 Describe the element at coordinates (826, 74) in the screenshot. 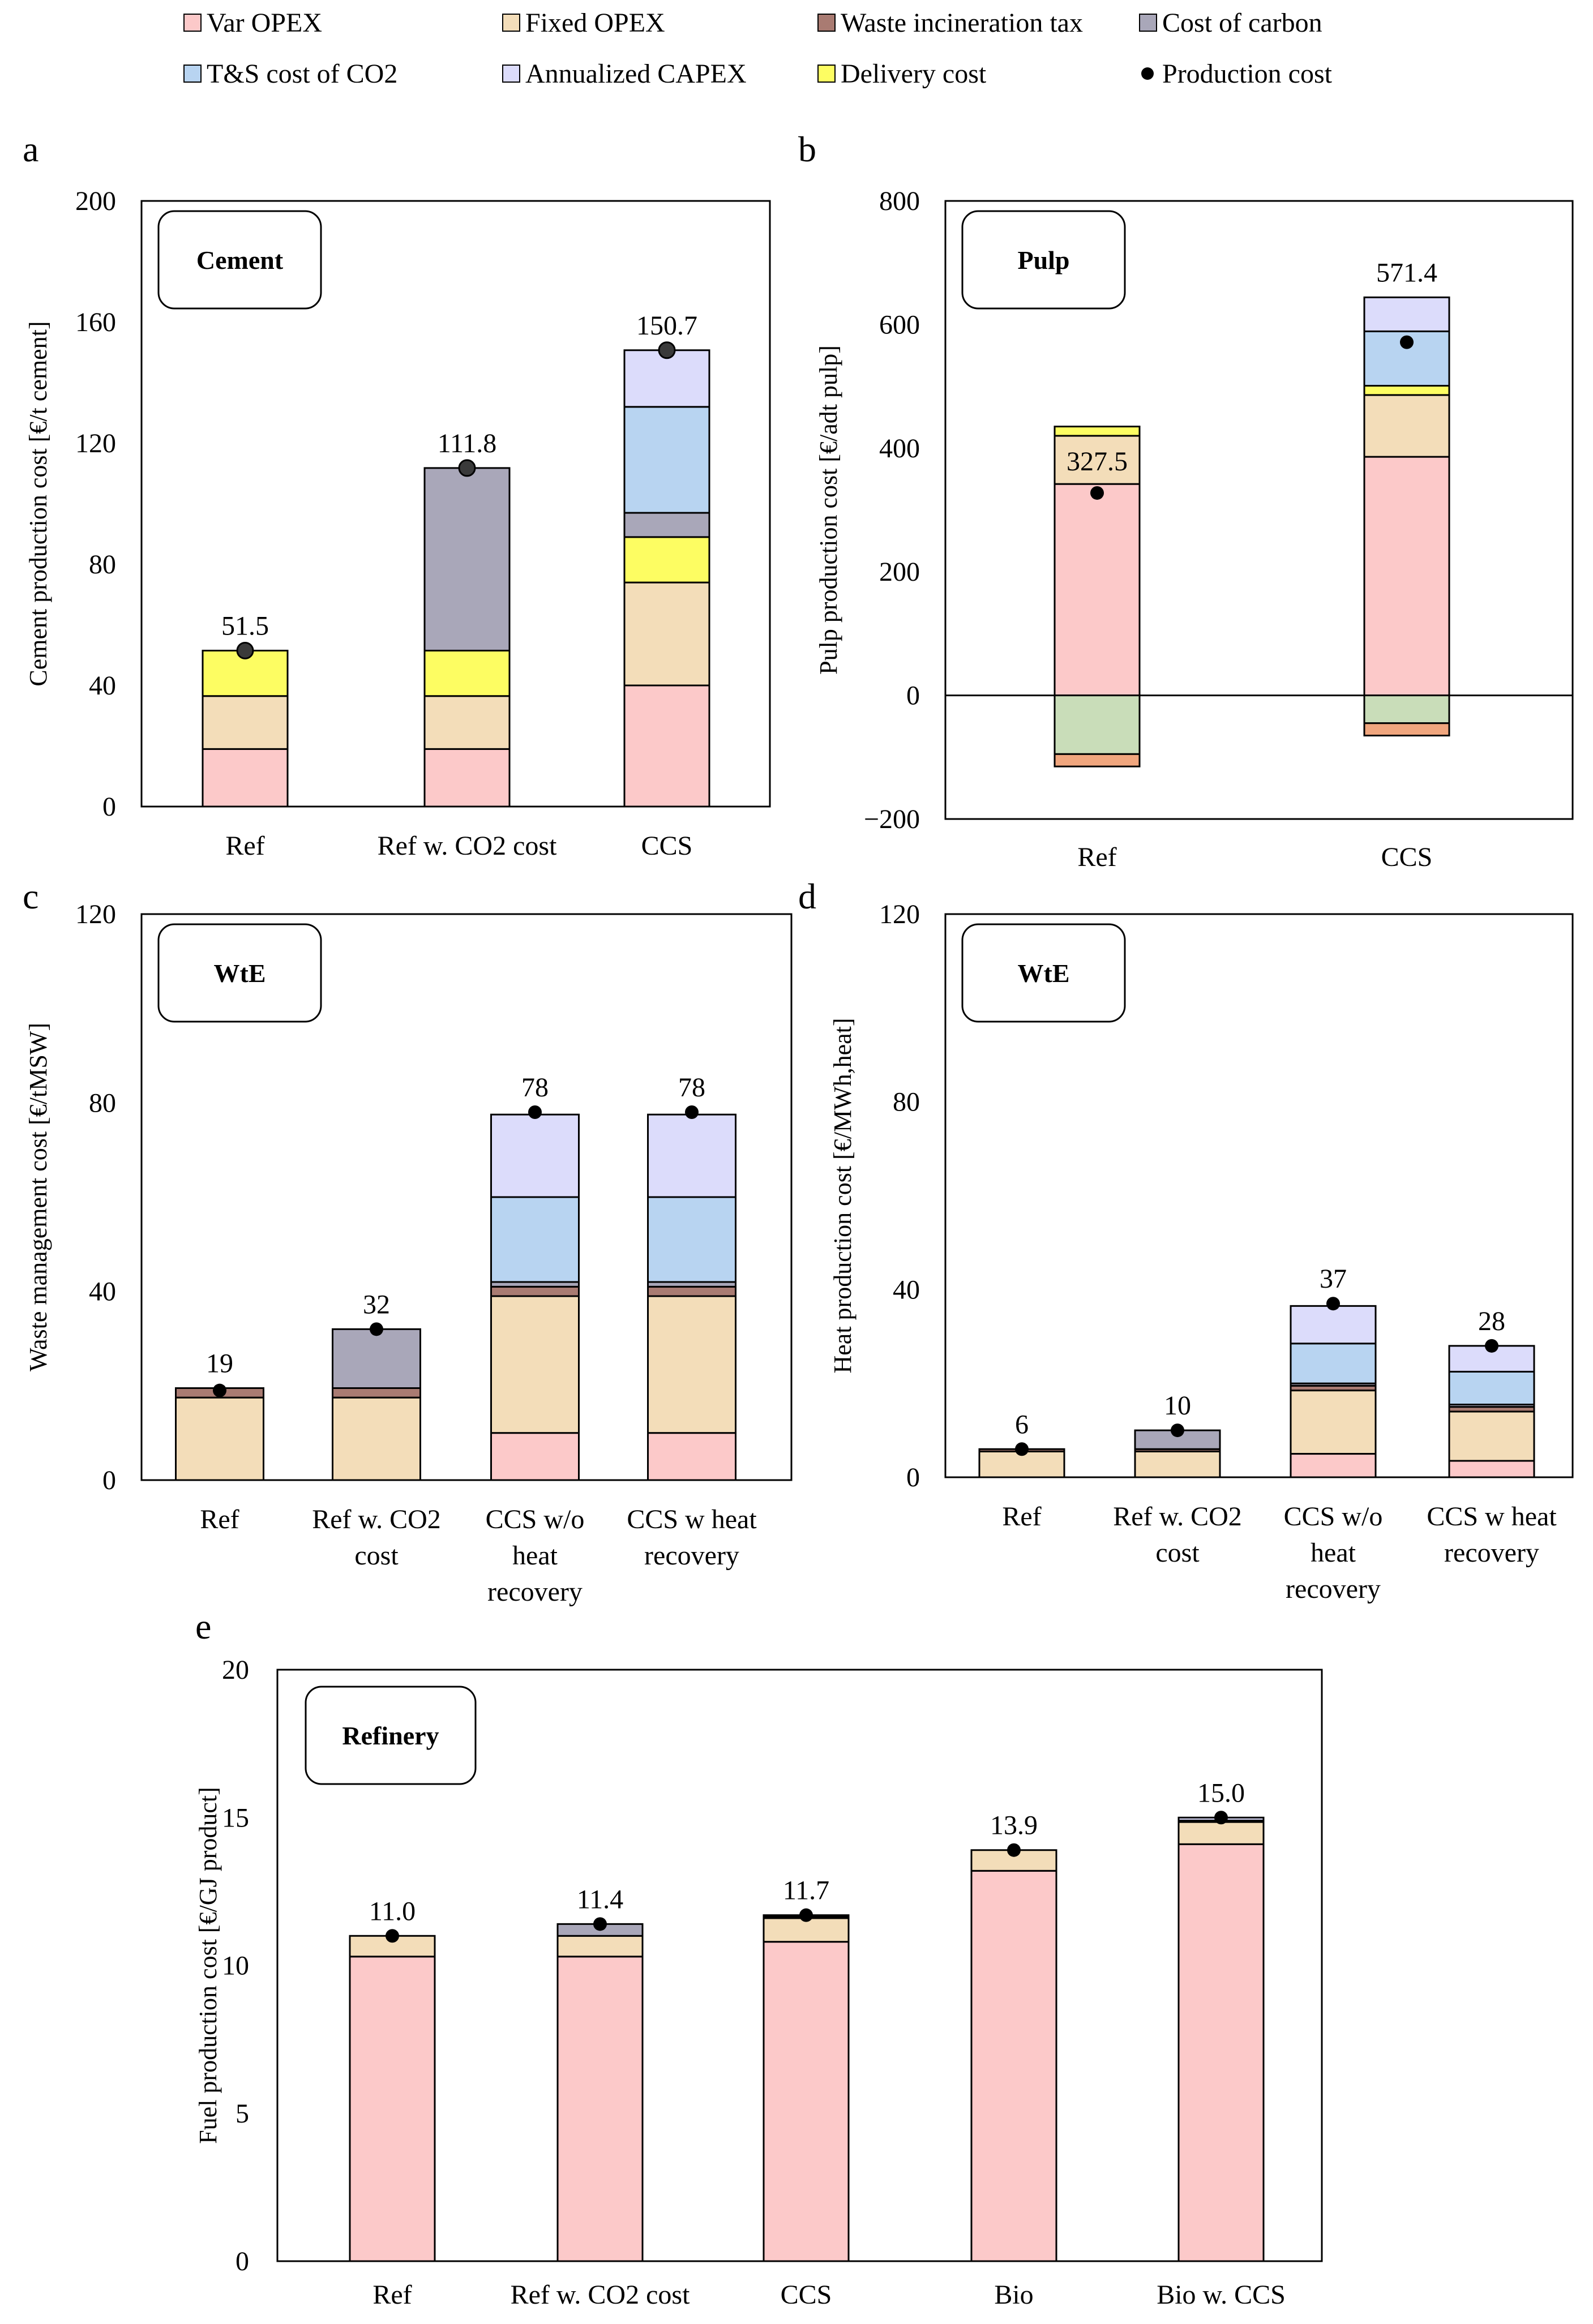

I see `legend-swatch-delivery` at that location.